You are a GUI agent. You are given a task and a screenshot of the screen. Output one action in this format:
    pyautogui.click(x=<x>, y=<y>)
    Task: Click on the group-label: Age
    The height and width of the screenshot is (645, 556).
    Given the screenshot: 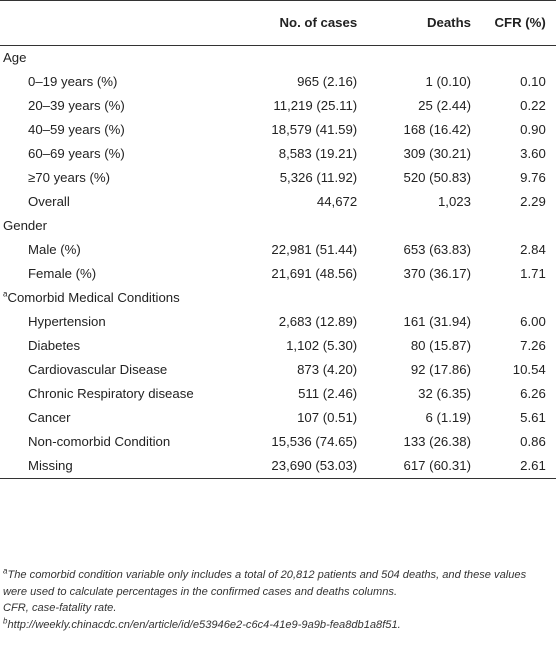 What is the action you would take?
    pyautogui.click(x=128, y=58)
    